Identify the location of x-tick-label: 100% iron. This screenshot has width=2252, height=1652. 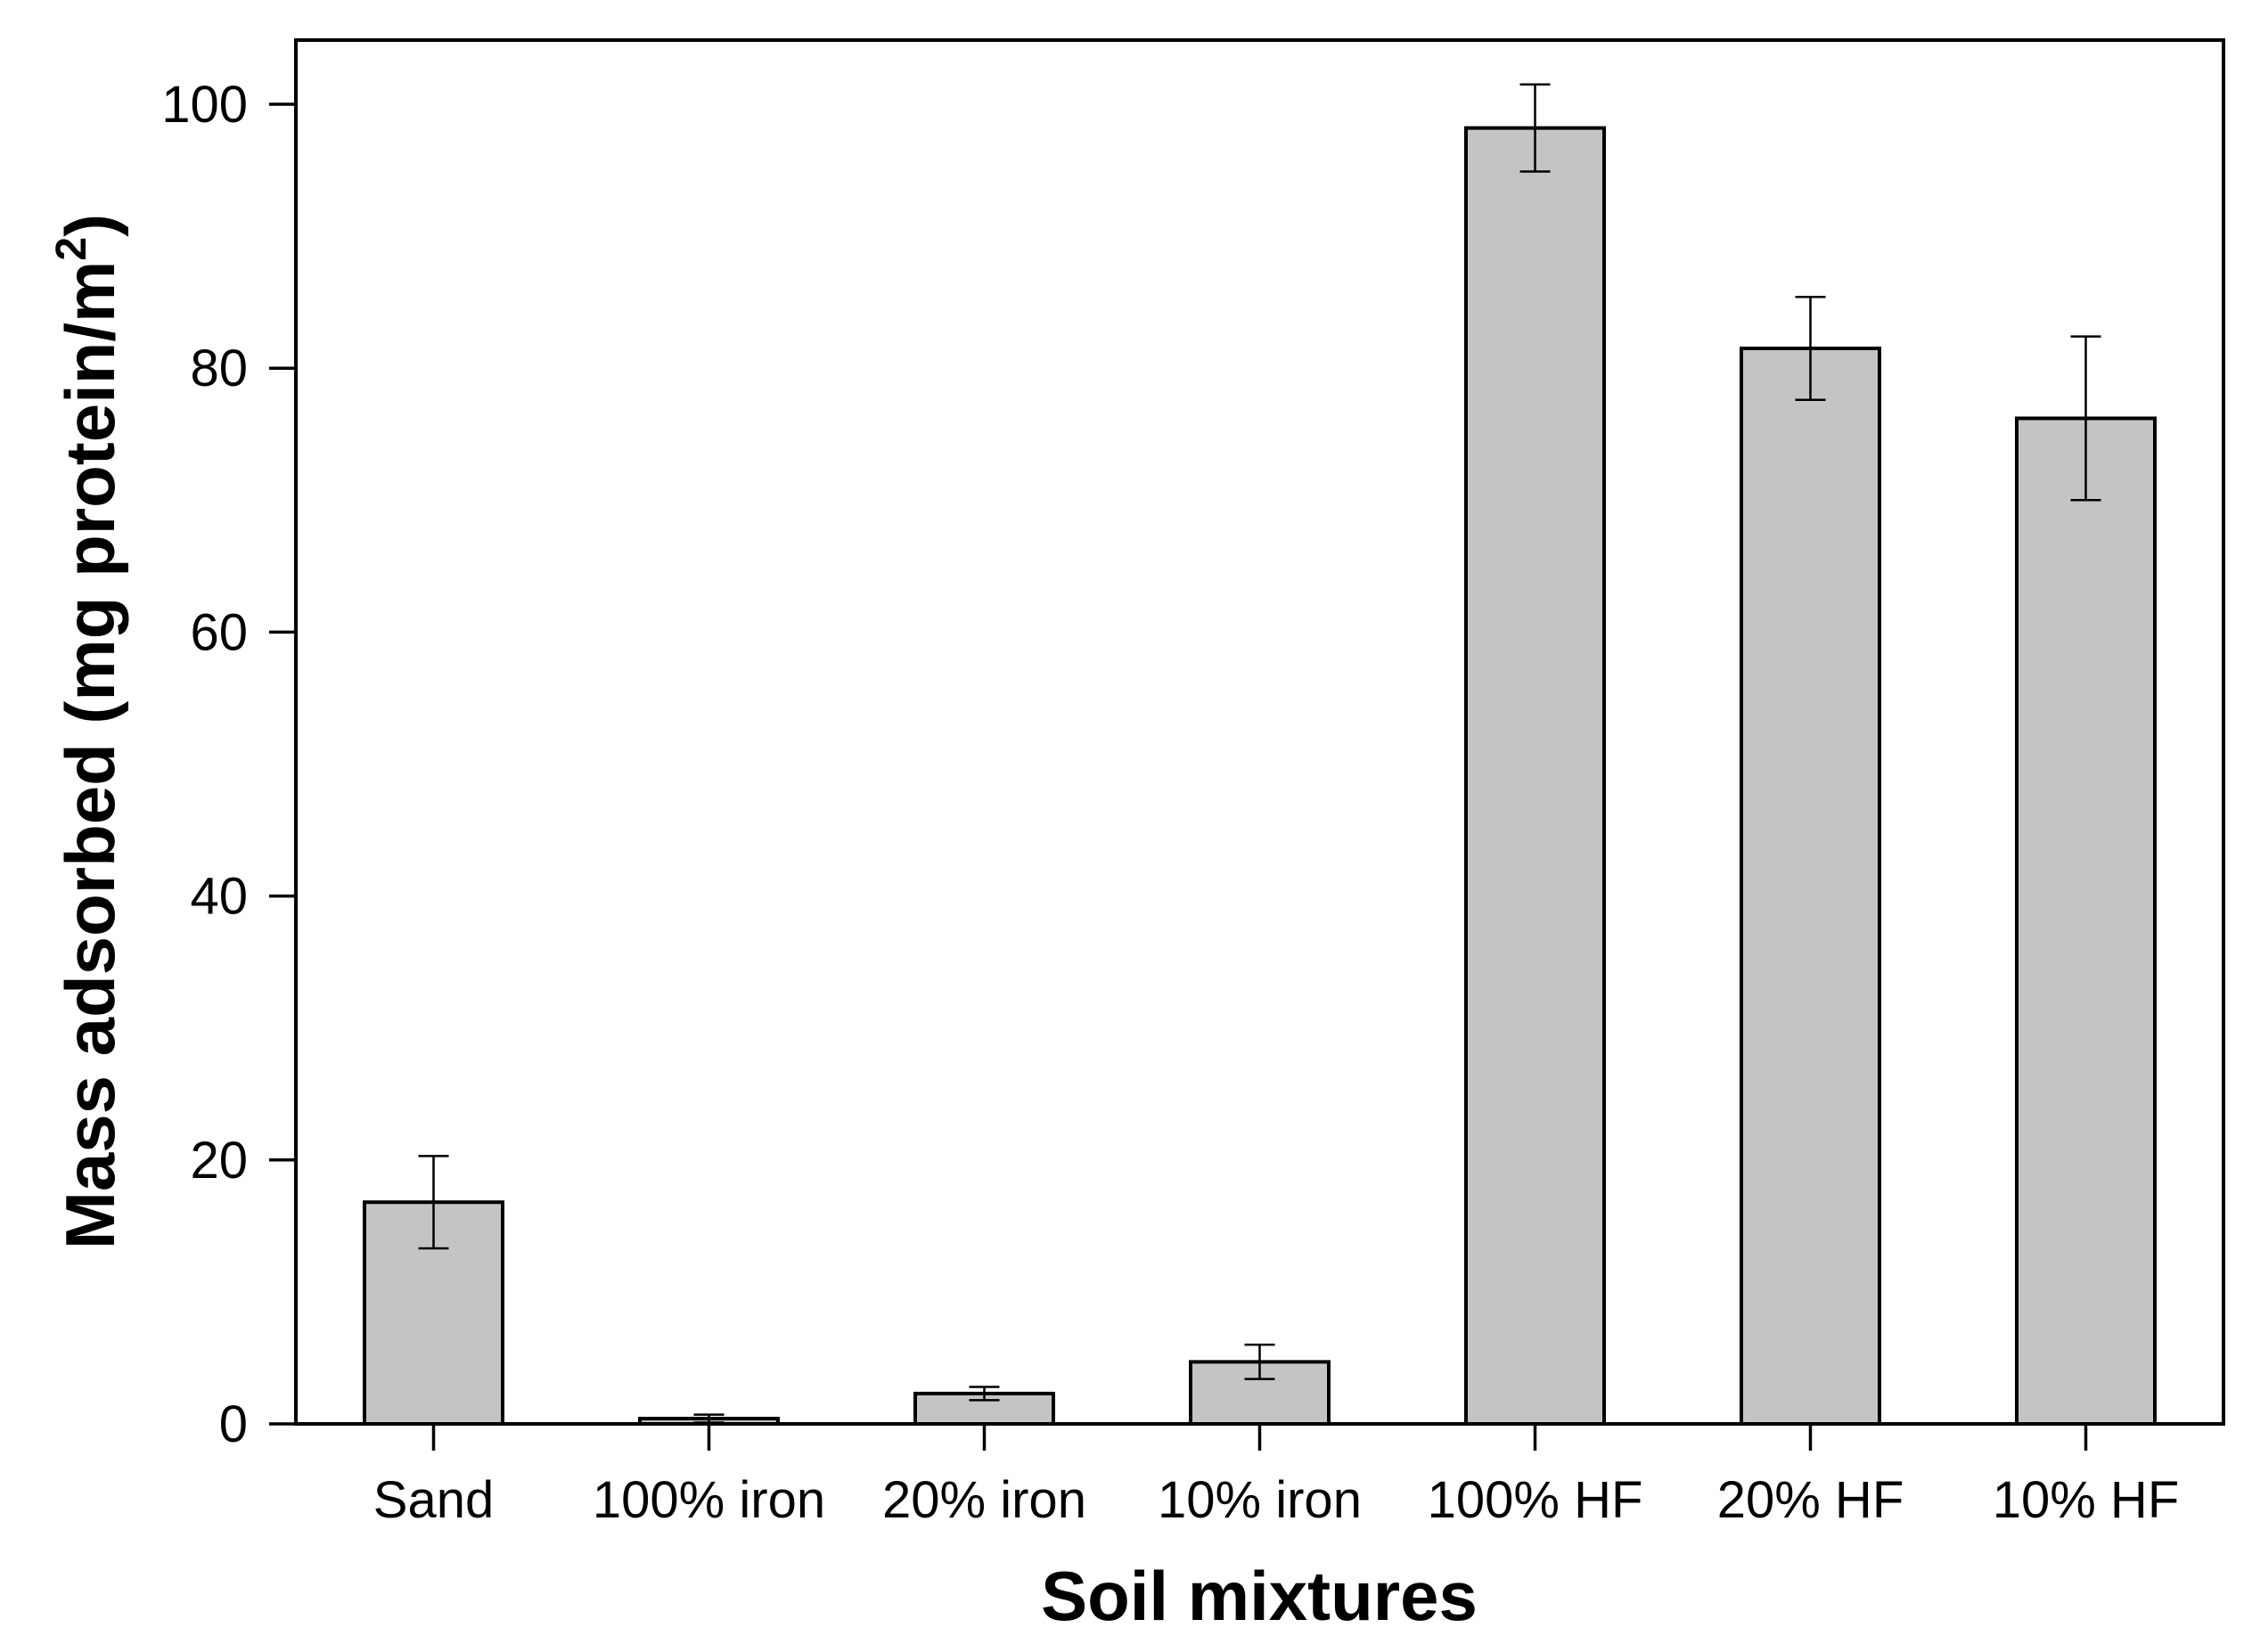
(709, 1500).